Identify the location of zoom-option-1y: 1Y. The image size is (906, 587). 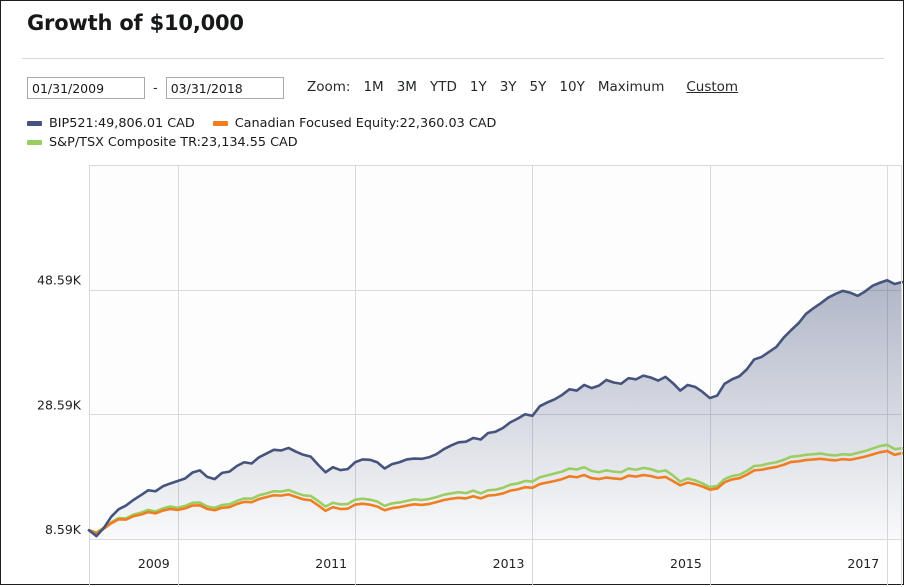
(478, 87).